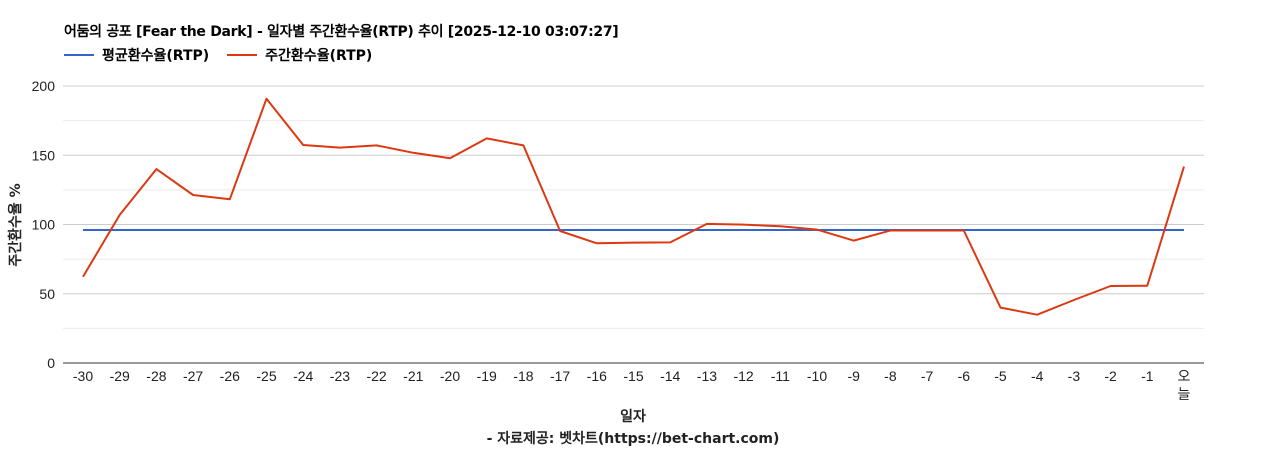 This screenshot has width=1268, height=450. I want to click on x-tick-label: -7, so click(927, 376).